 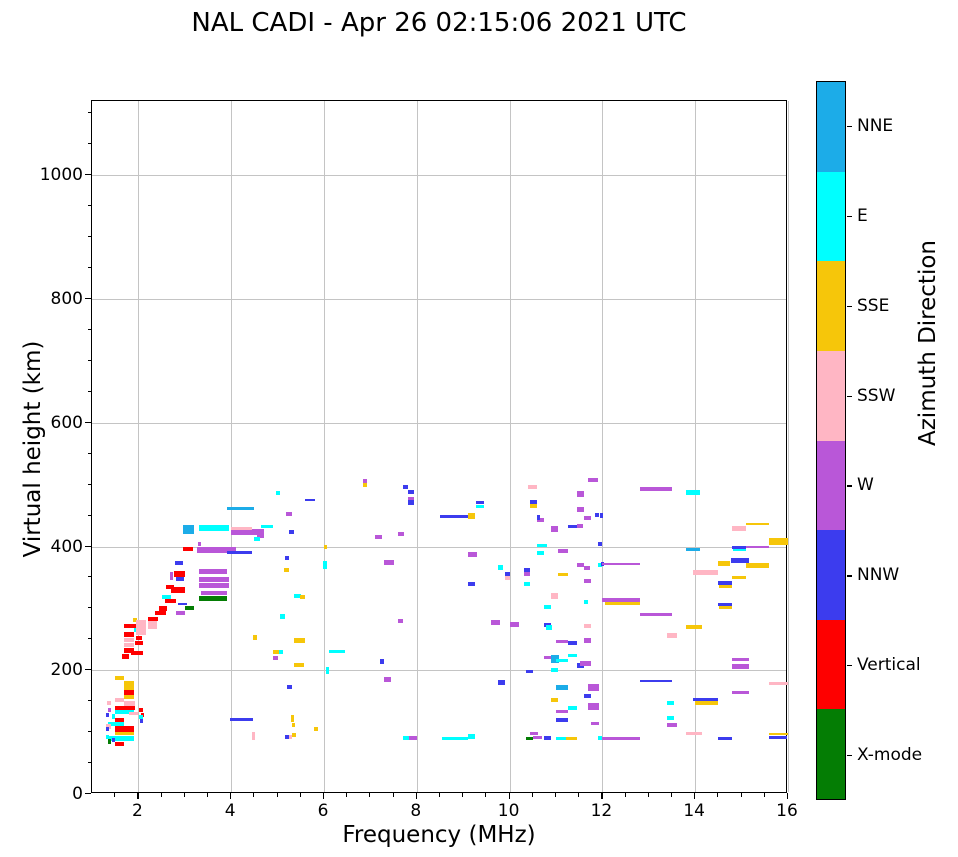 What do you see at coordinates (601, 811) in the screenshot?
I see `x-tick-label: 12` at bounding box center [601, 811].